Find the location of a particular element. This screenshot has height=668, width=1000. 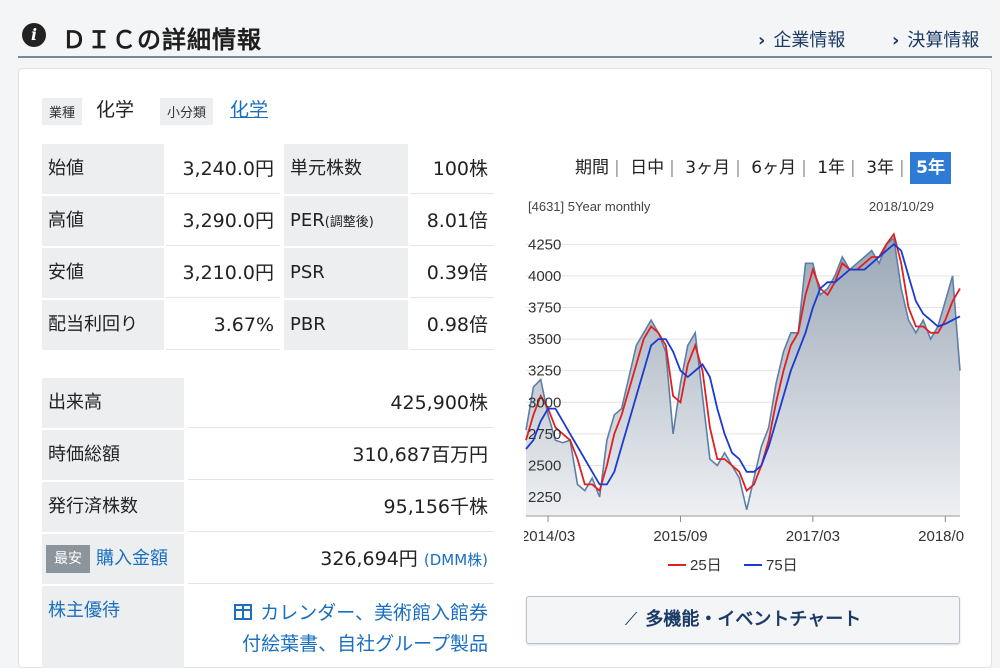

pbr-label: PBR is located at coordinates (346, 325).